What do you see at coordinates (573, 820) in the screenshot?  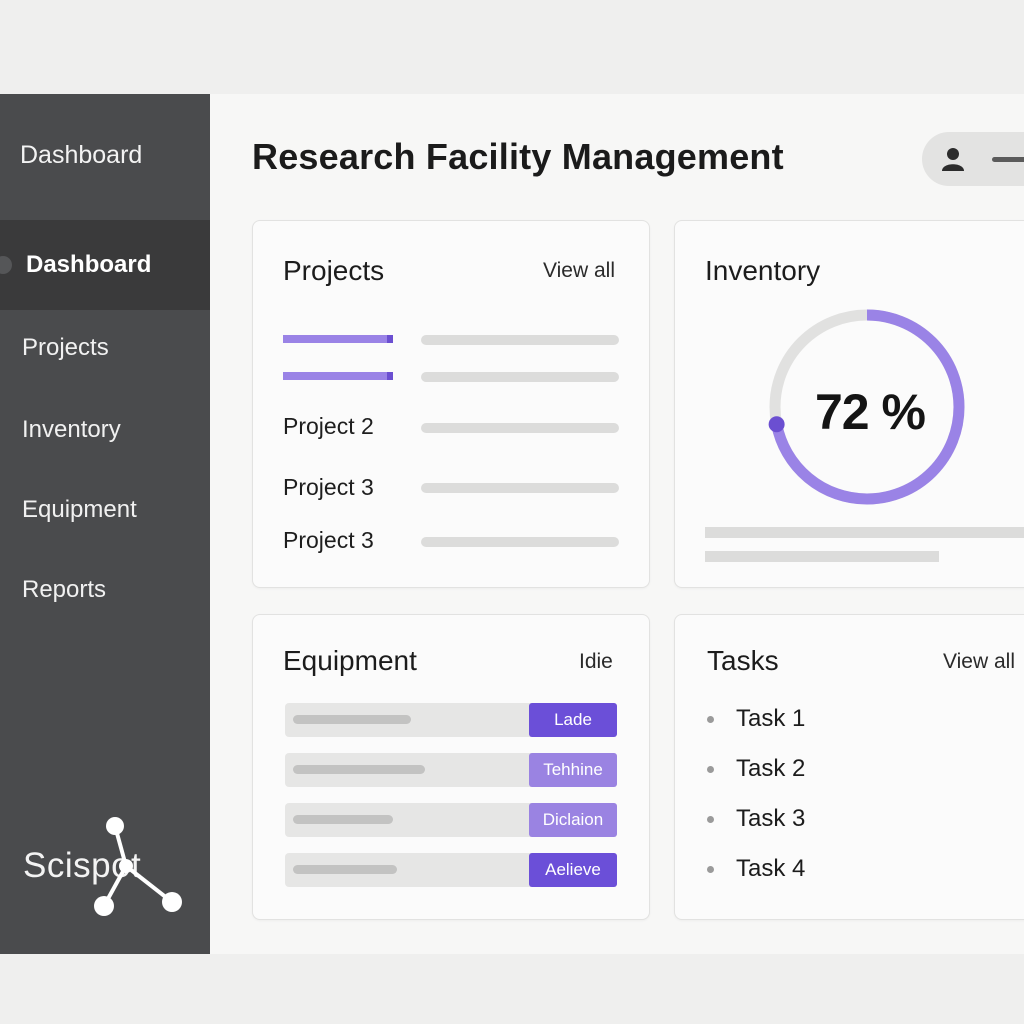 I see `equipment-action-button: Diclaion` at bounding box center [573, 820].